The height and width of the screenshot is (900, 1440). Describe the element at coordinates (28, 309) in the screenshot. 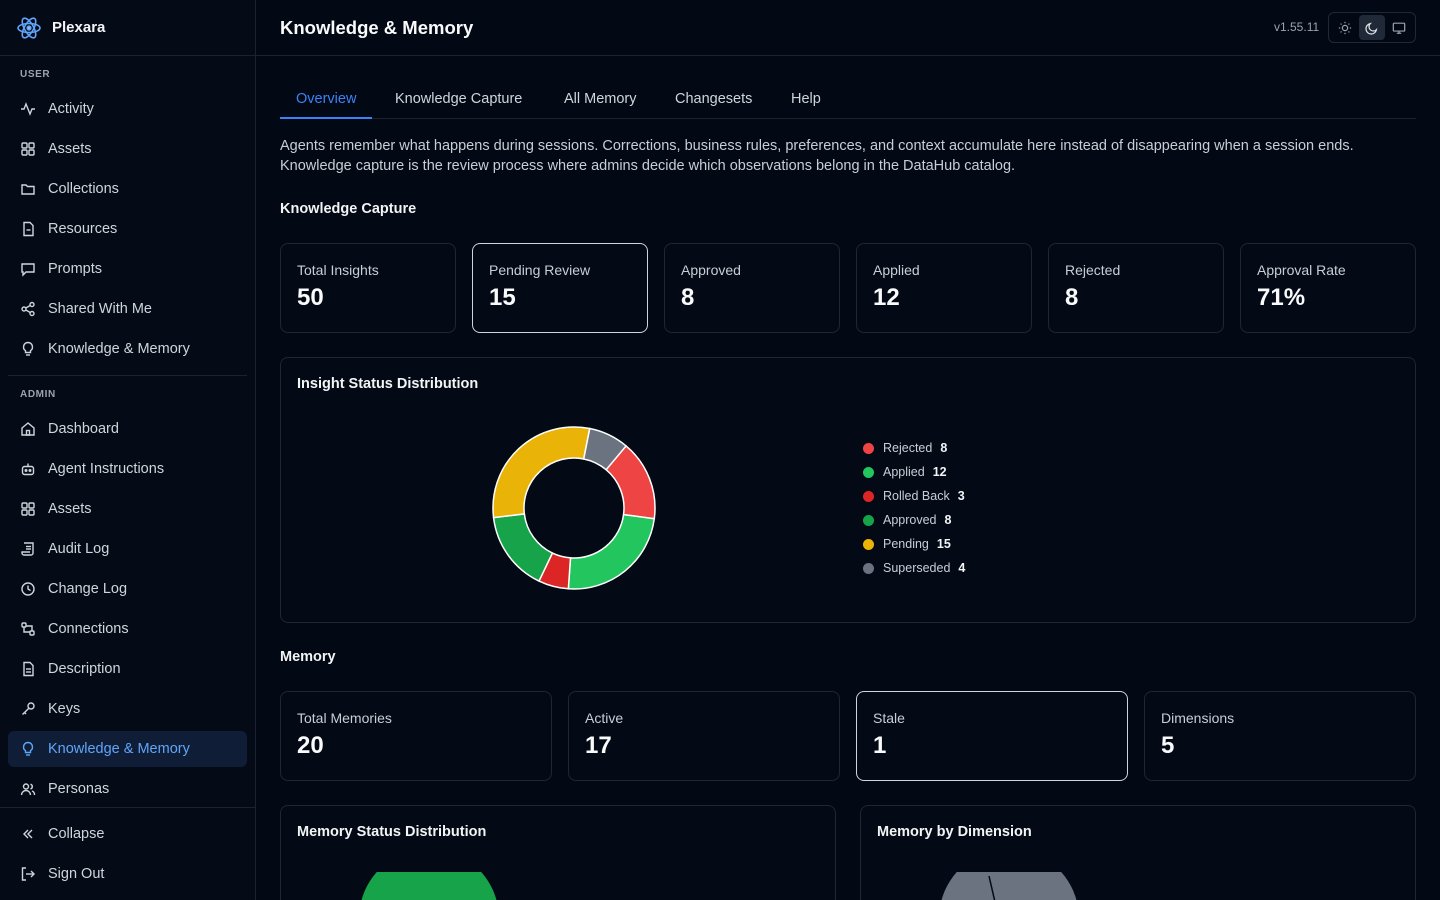

I see `share-icon` at that location.